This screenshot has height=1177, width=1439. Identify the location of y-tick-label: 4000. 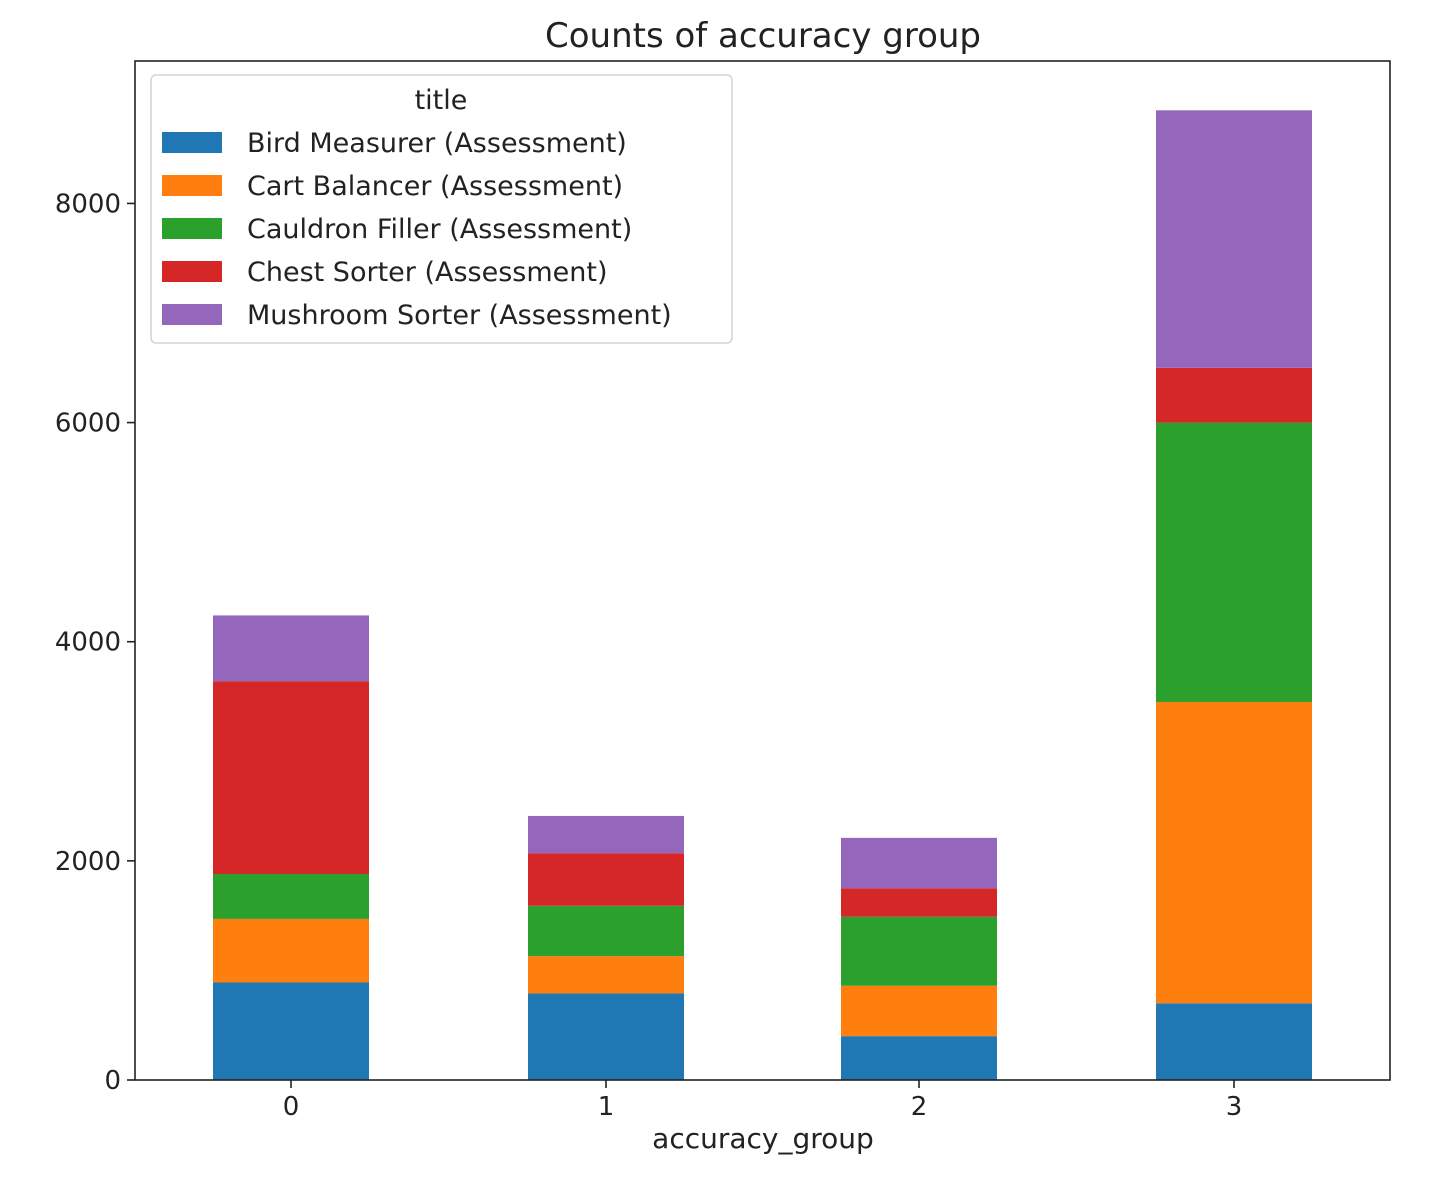
(88, 643).